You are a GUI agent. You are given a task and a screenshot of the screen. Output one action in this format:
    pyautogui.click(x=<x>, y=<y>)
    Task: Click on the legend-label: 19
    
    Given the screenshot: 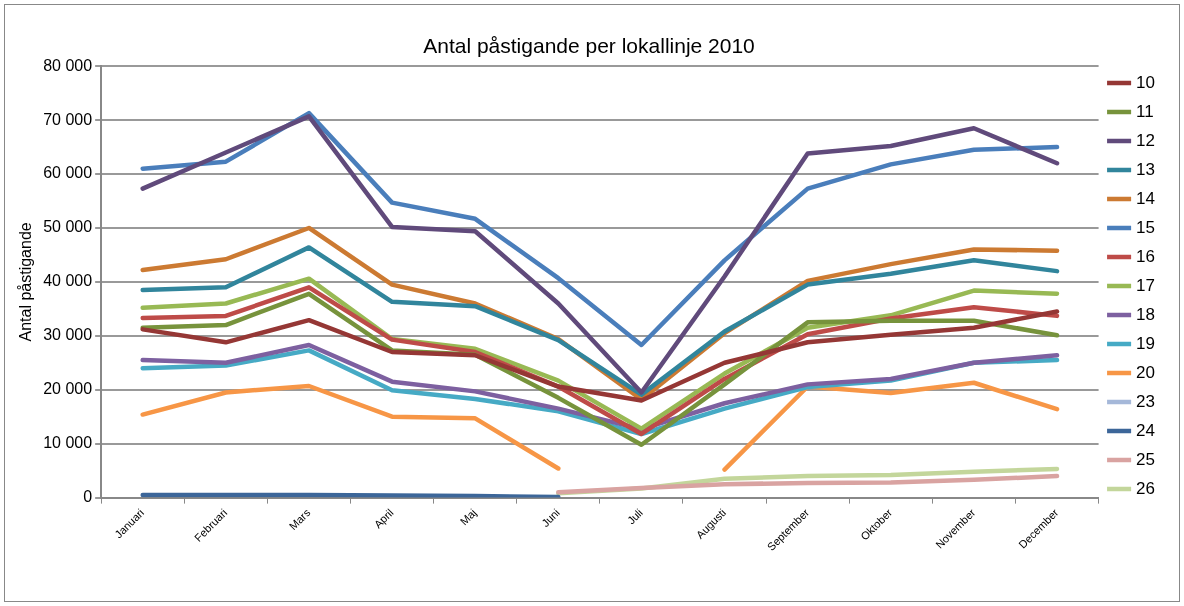 What is the action you would take?
    pyautogui.click(x=1146, y=343)
    